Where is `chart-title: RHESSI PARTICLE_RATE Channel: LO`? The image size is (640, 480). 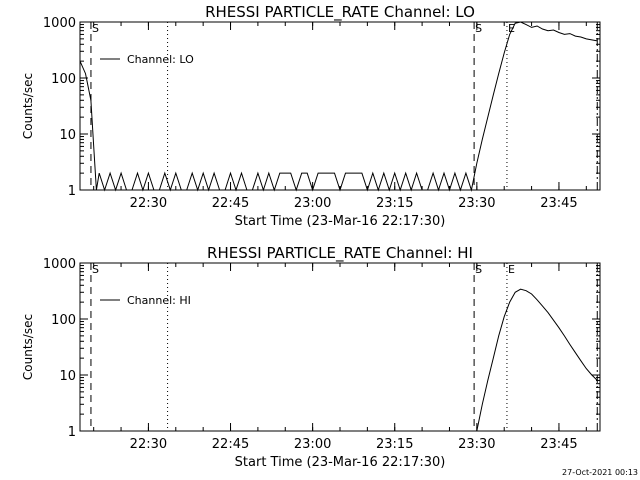
chart-title: RHESSI PARTICLE_RATE Channel: LO is located at coordinates (340, 12).